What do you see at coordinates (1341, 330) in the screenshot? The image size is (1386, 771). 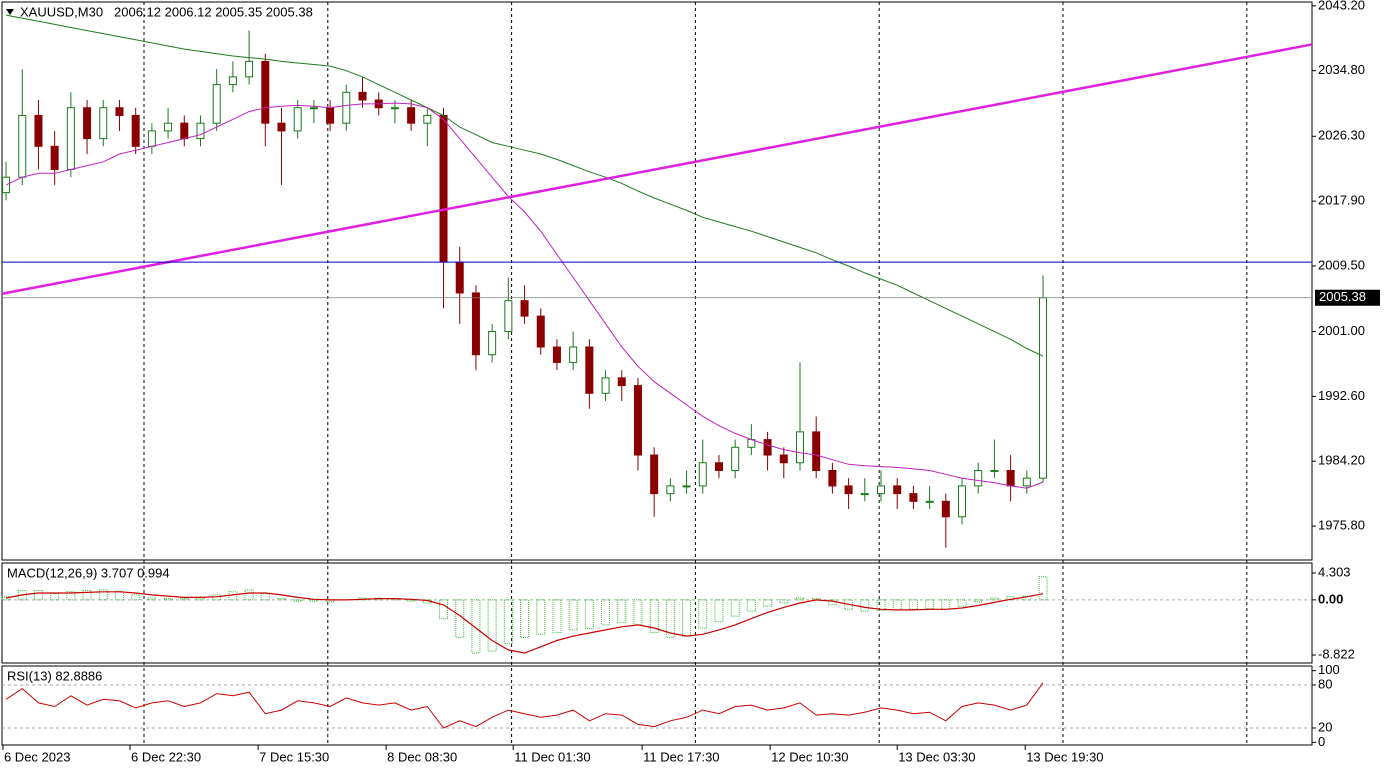 I see `y-tick-label: 2001.00` at bounding box center [1341, 330].